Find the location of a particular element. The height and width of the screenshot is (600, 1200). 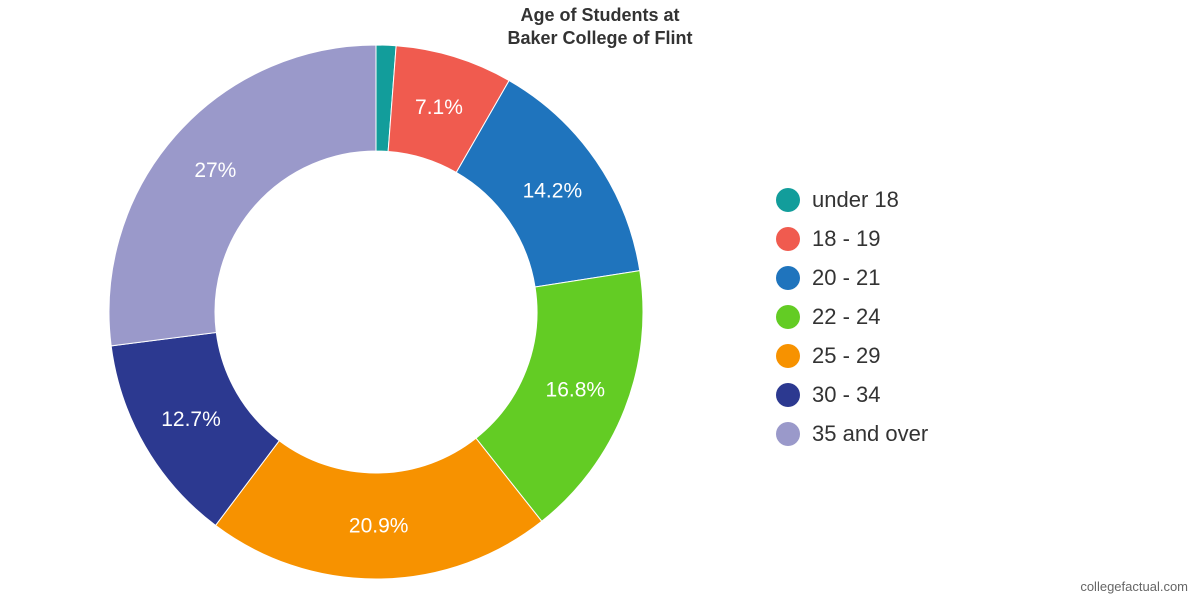

slice-label-4: 20.9% is located at coordinates (379, 525).